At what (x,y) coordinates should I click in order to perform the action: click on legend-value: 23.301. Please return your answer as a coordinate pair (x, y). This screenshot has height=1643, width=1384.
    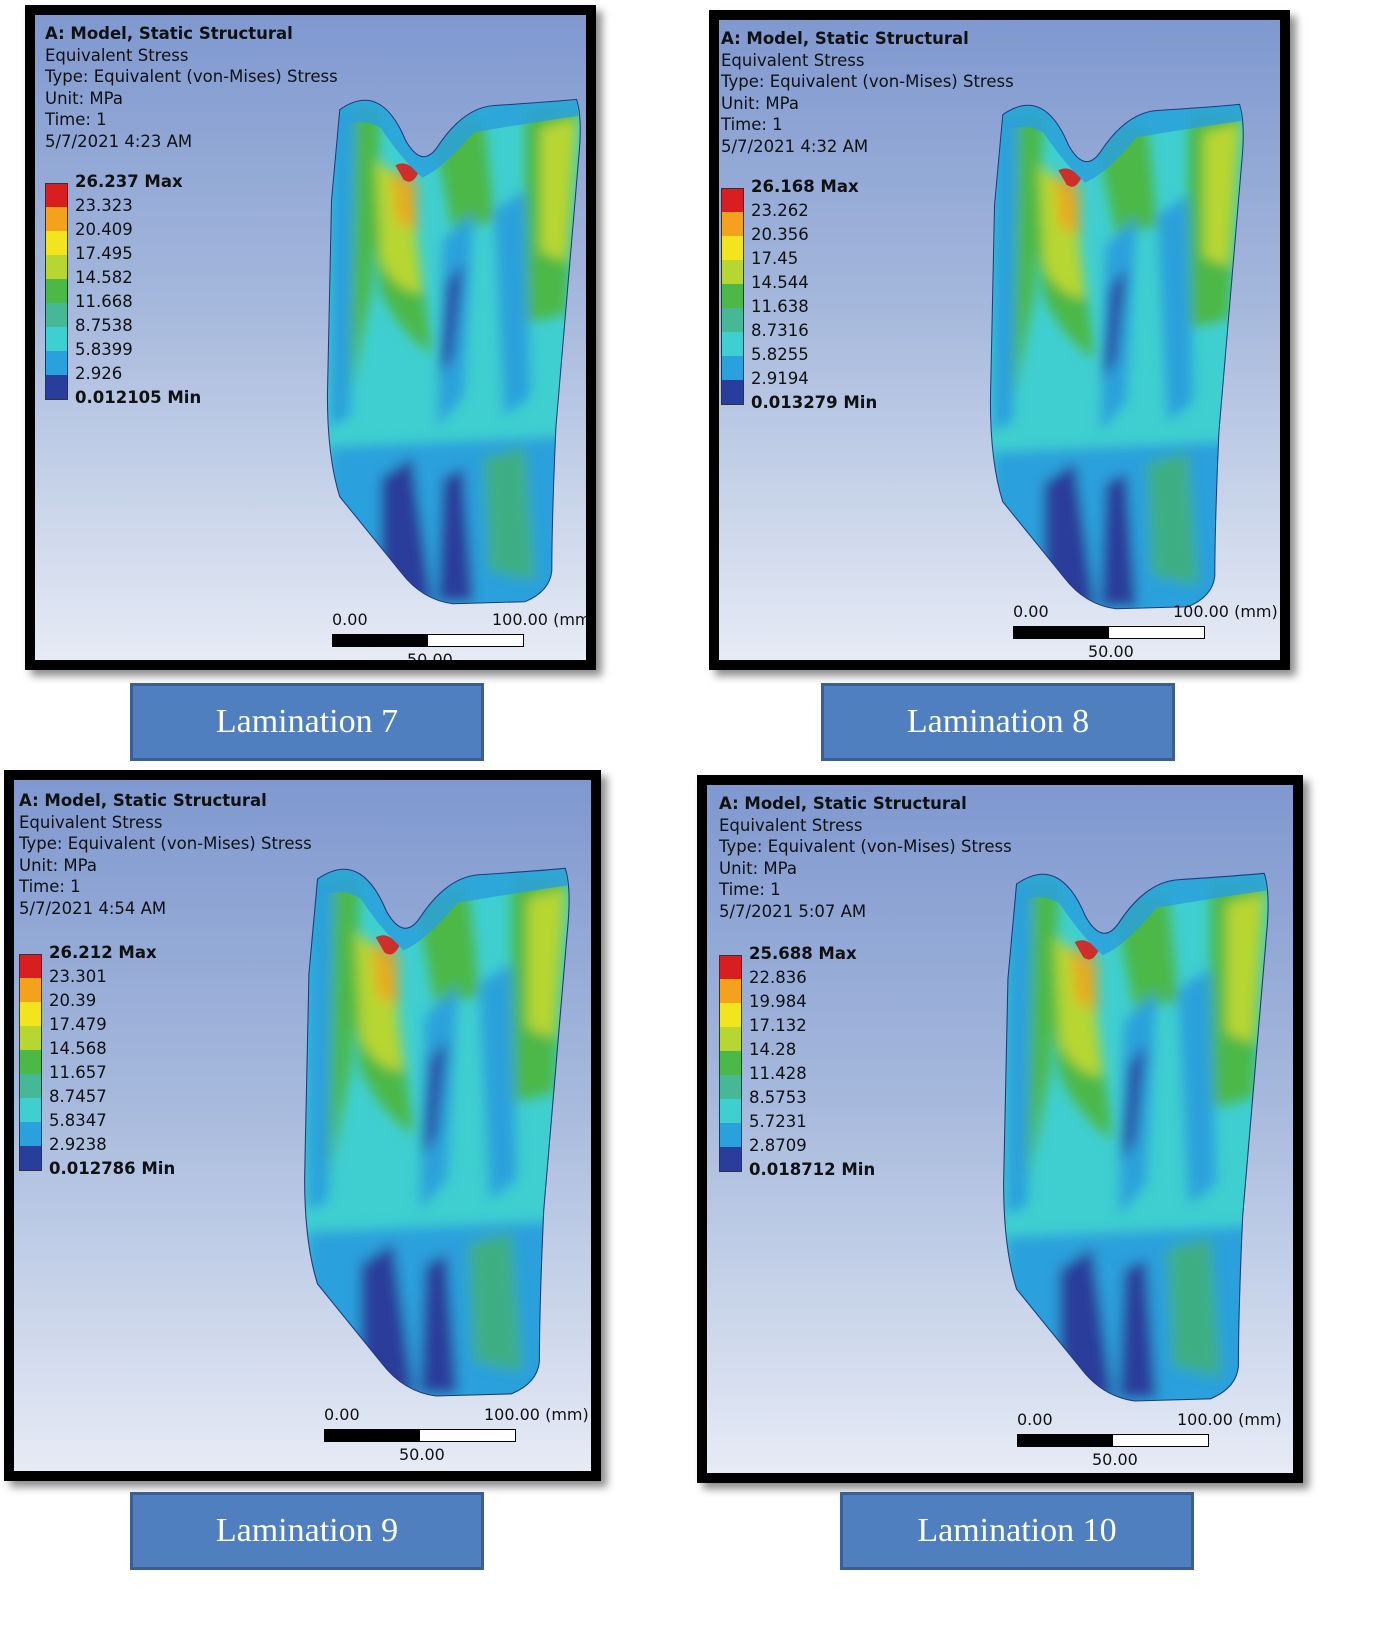
    Looking at the image, I should click on (78, 976).